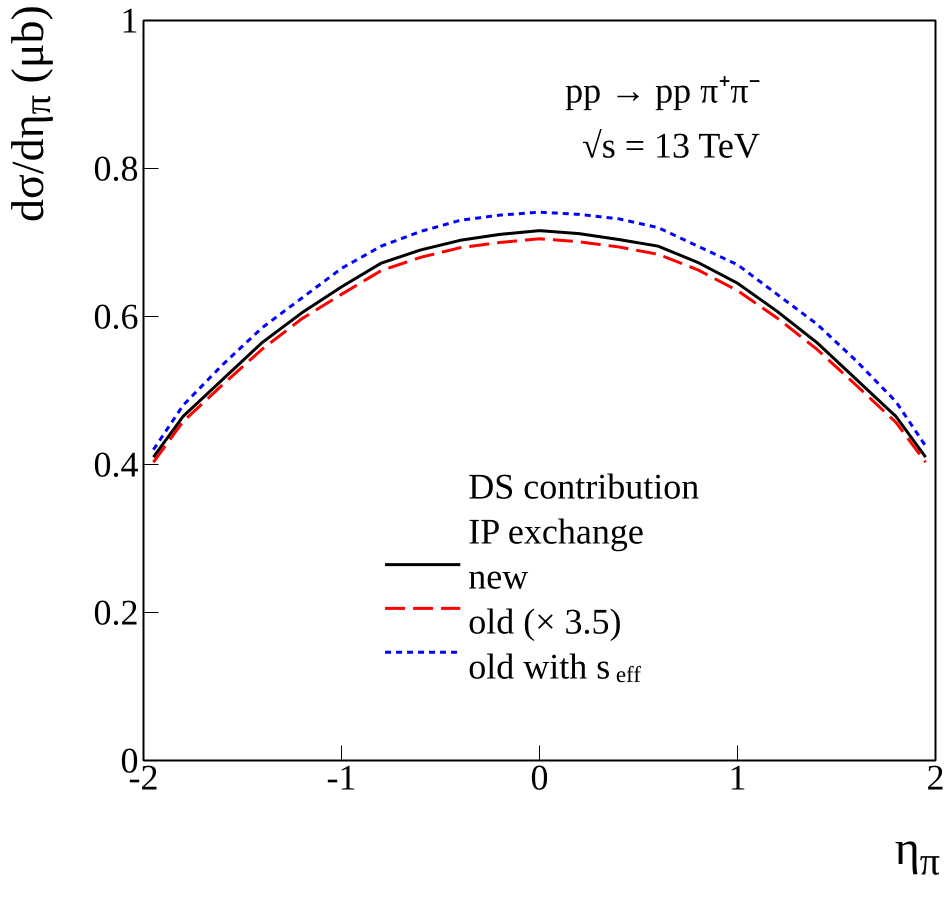  I want to click on x-tick-label: 2, so click(935, 778).